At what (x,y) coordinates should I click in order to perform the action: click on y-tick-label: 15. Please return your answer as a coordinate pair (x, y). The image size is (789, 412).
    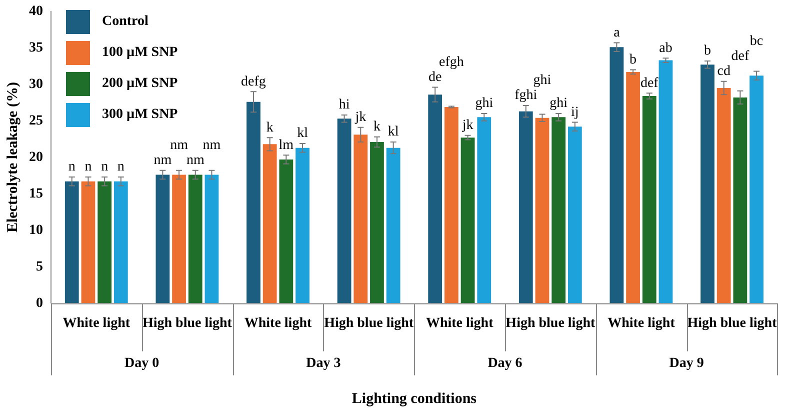
    Looking at the image, I should click on (36, 194).